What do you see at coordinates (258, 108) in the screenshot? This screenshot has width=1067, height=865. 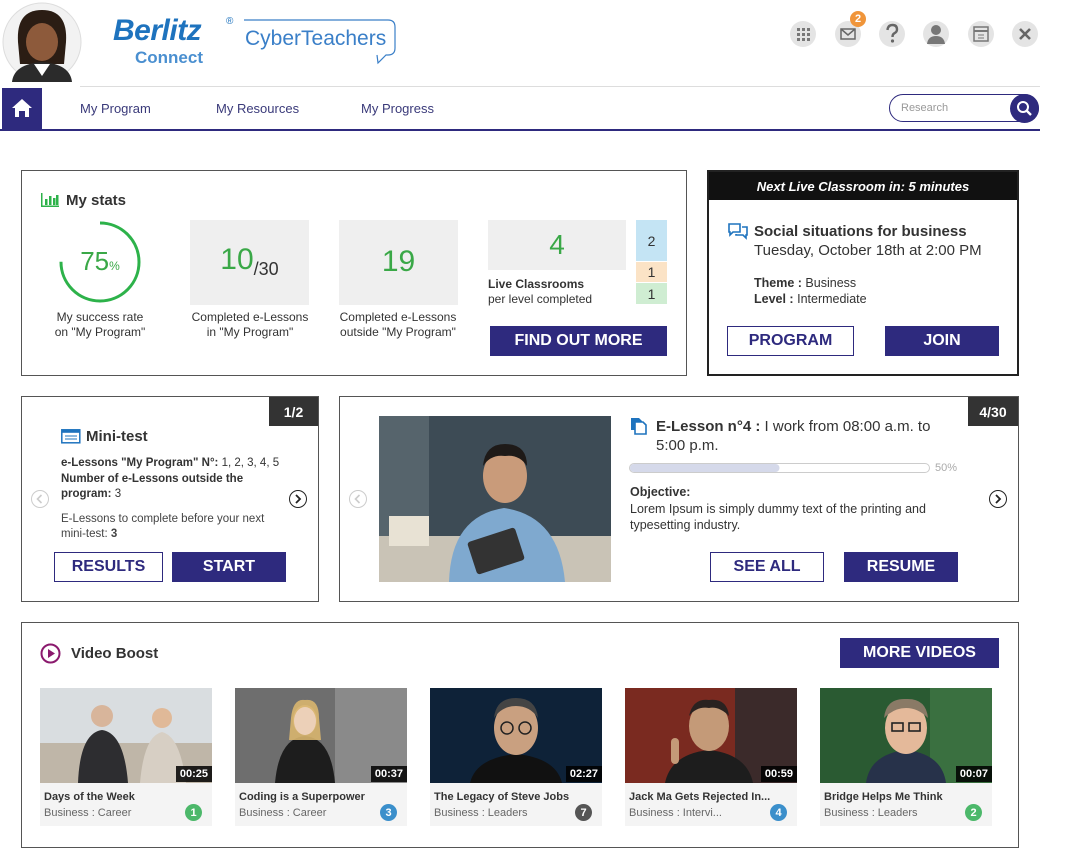 I see `nav-item: My Resources` at bounding box center [258, 108].